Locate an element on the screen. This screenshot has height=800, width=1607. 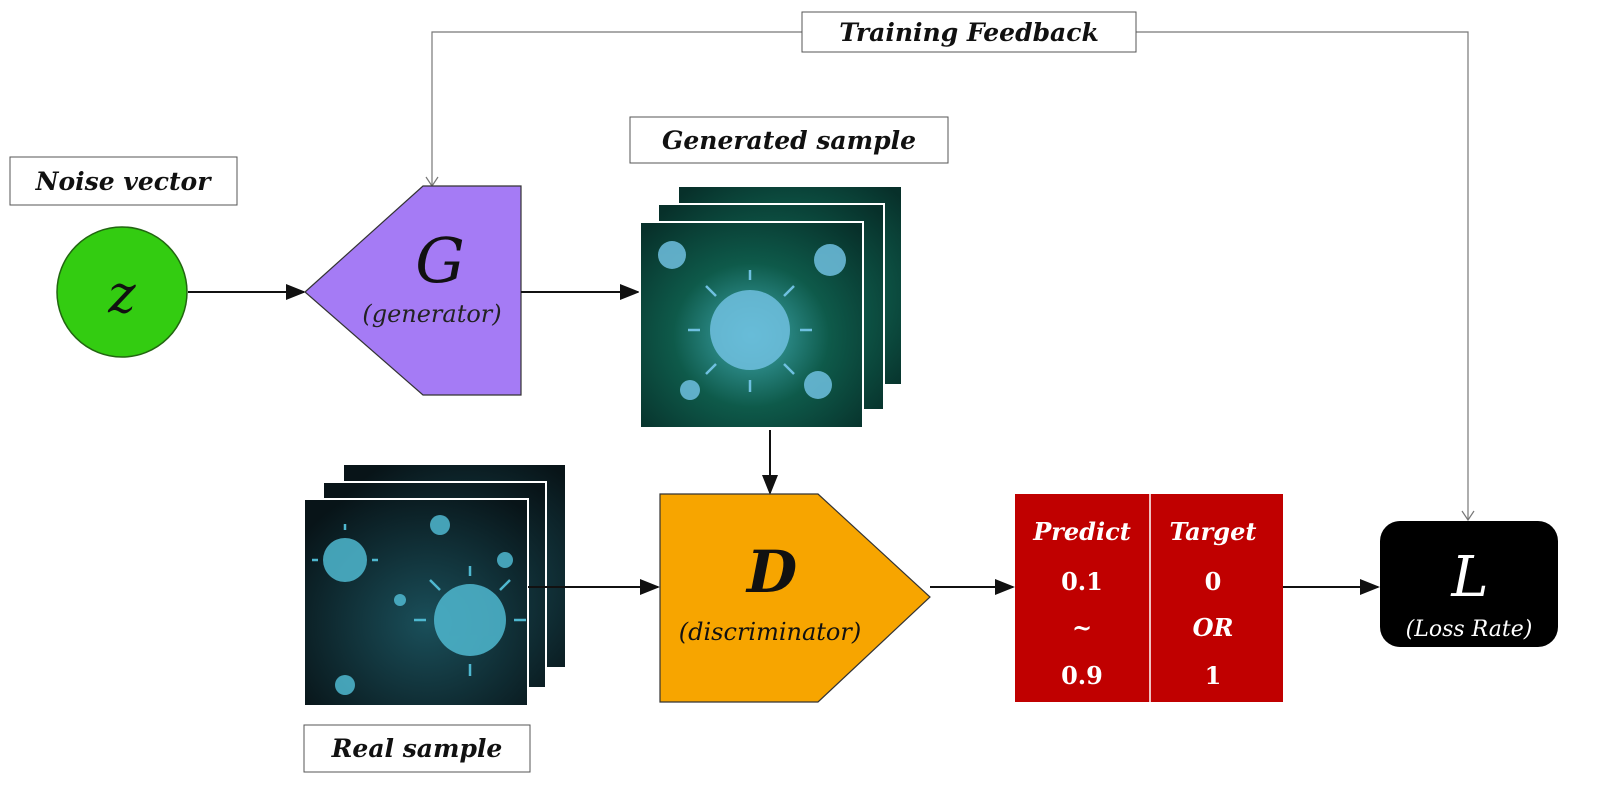
discriminator-node is located at coordinates (795, 598).